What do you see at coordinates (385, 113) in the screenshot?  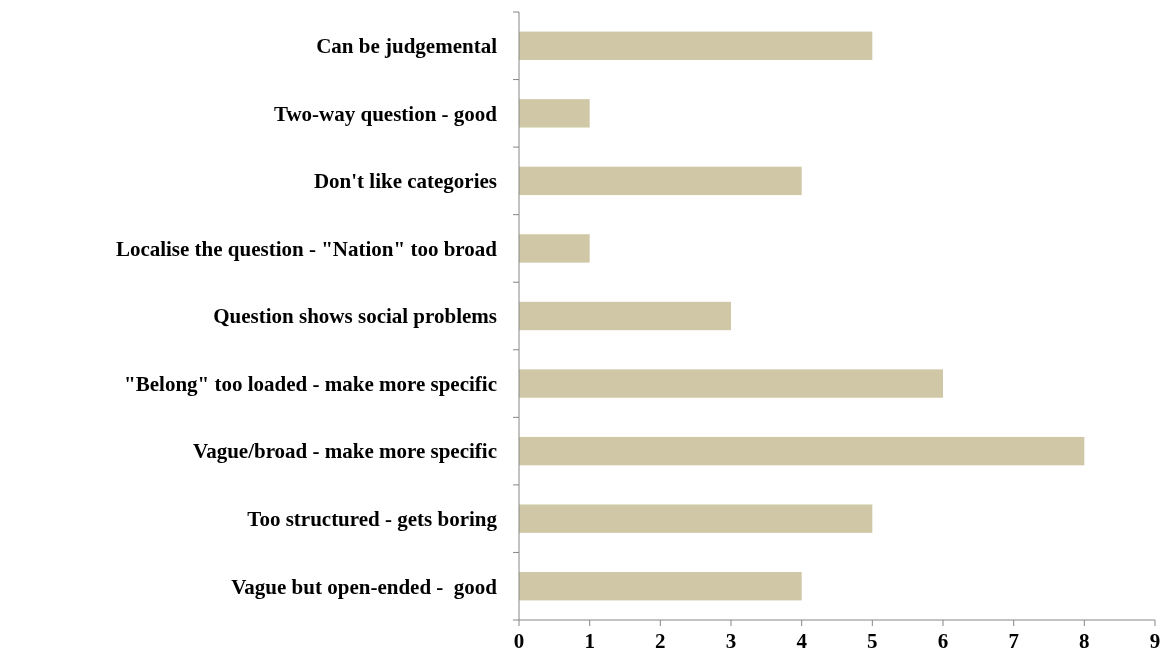 I see `y-tick-label: Two-way question - good` at bounding box center [385, 113].